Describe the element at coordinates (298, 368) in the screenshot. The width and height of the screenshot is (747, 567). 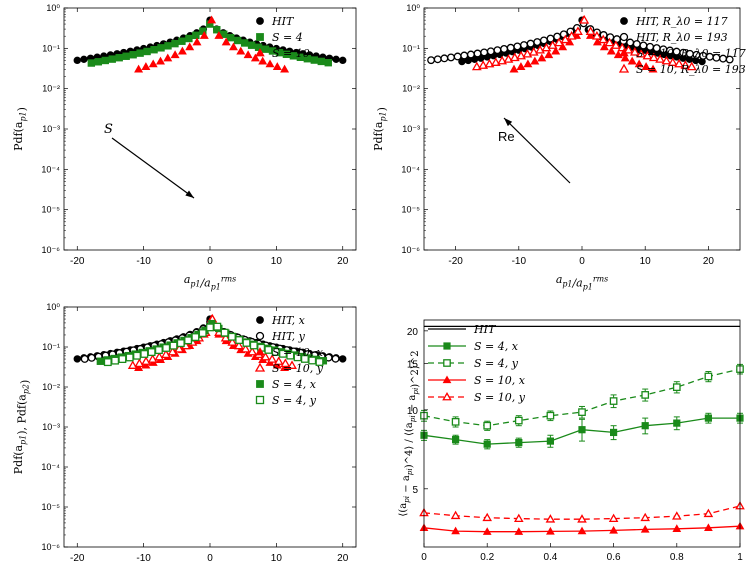
I see `legend-label: S = 10, y` at that location.